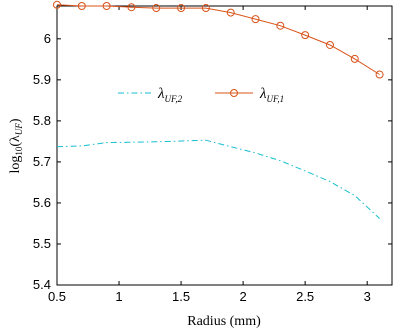 This screenshot has width=409, height=331. Describe the element at coordinates (181, 296) in the screenshot. I see `x-tick-label: 1.5` at that location.